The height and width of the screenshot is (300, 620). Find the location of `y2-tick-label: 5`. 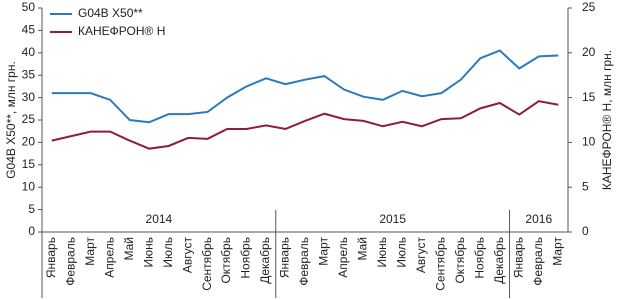

y2-tick-label: 5 is located at coordinates (585, 186).